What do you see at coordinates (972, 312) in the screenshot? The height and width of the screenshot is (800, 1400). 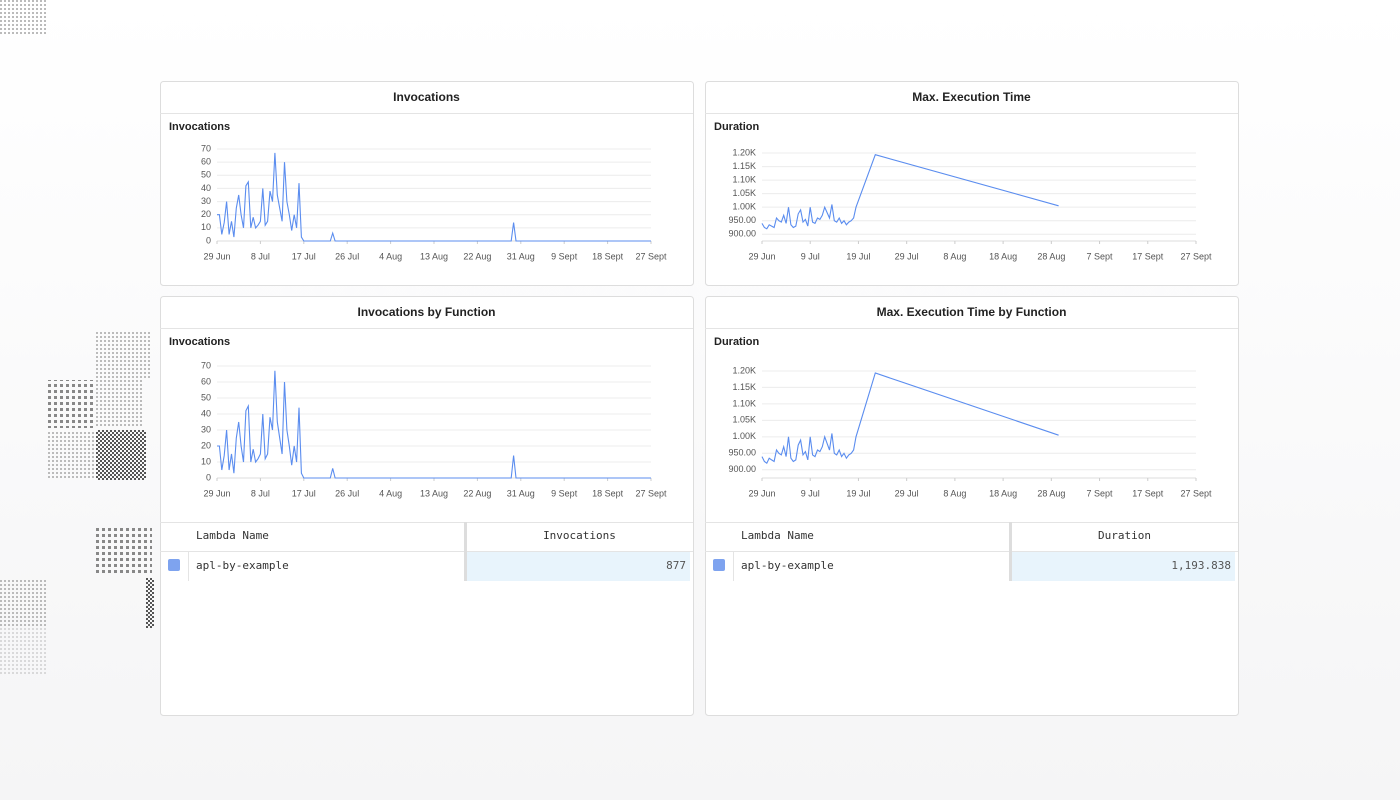 I see `panel-title: Max. Execution Time by Function` at bounding box center [972, 312].